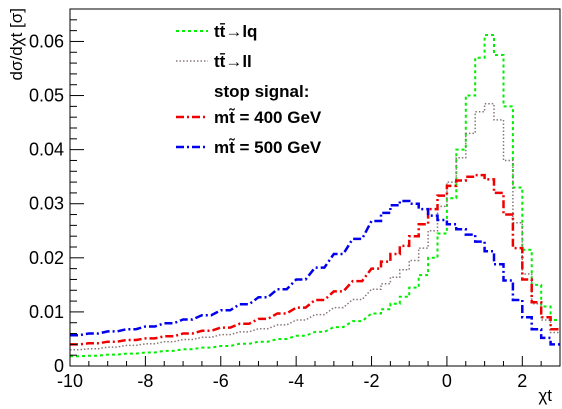 This screenshot has width=562, height=409. Describe the element at coordinates (46, 258) in the screenshot. I see `y-tick-label: 0.02` at that location.